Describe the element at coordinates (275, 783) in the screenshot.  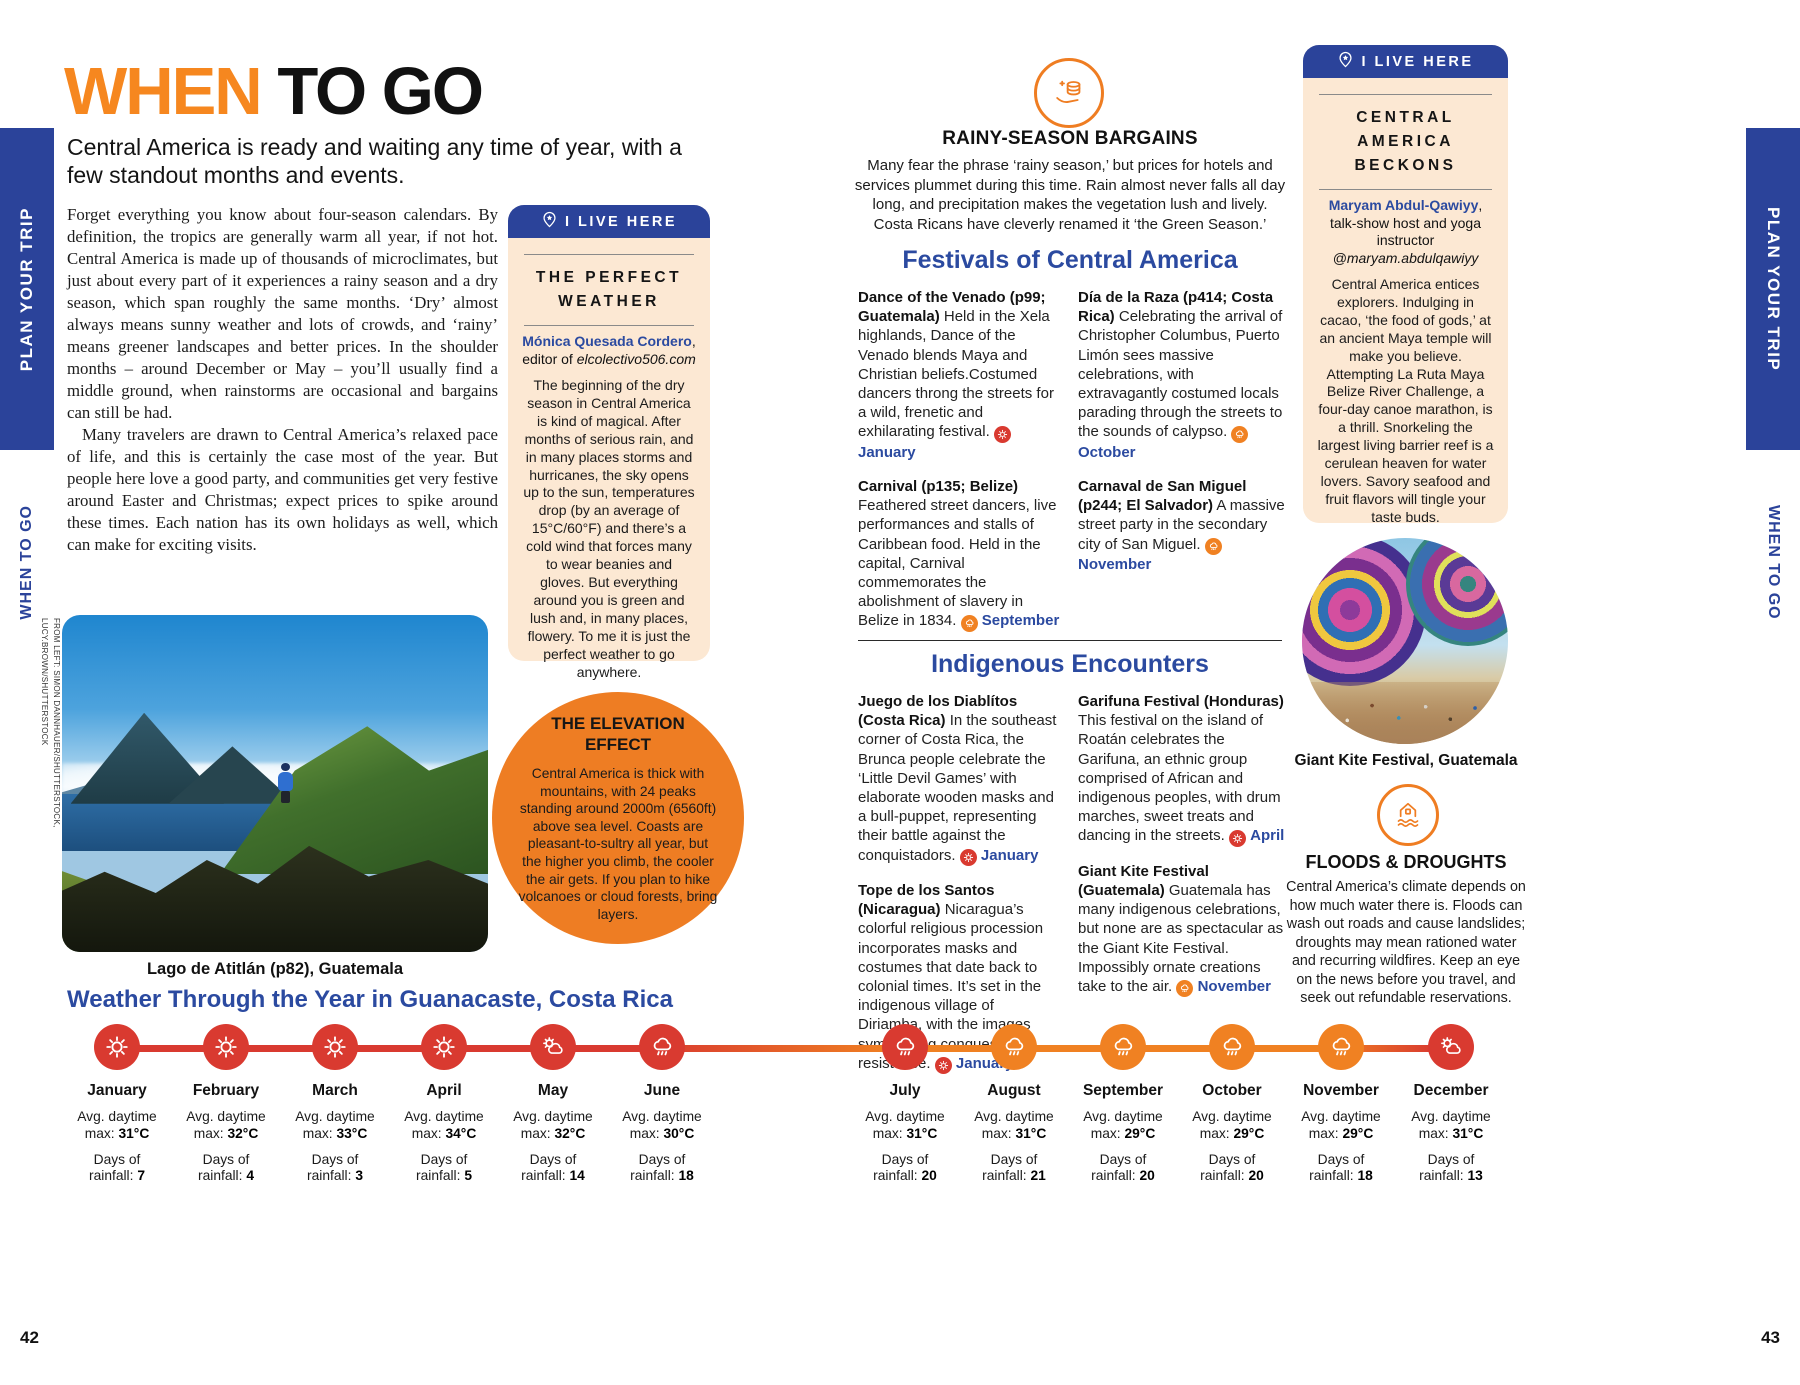
I see `photo-lago-de-atitlan` at that location.